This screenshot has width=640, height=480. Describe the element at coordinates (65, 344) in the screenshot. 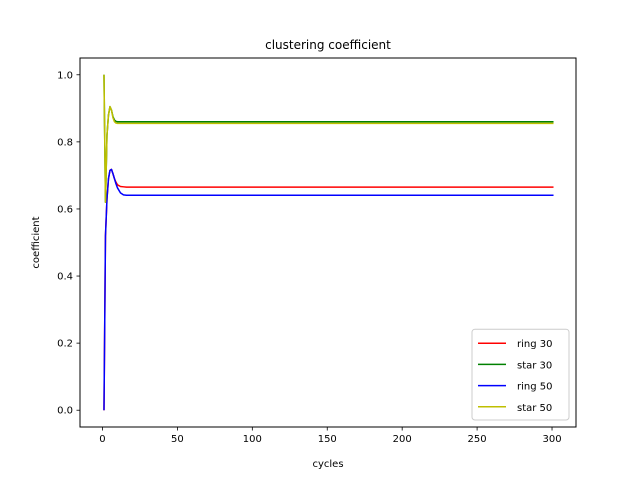

I see `y-tick-label: 0.2` at that location.